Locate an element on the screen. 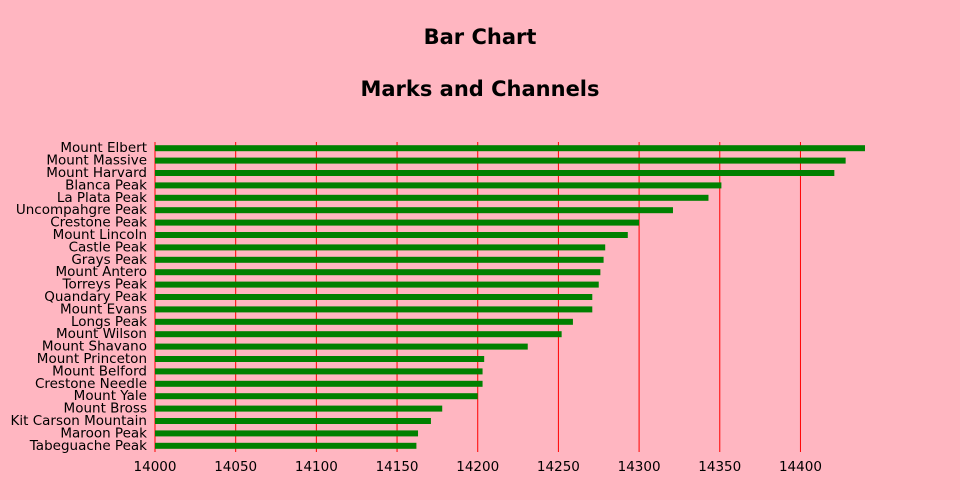 The height and width of the screenshot is (500, 960). y-tick-label: Mount Princeton is located at coordinates (92, 359).